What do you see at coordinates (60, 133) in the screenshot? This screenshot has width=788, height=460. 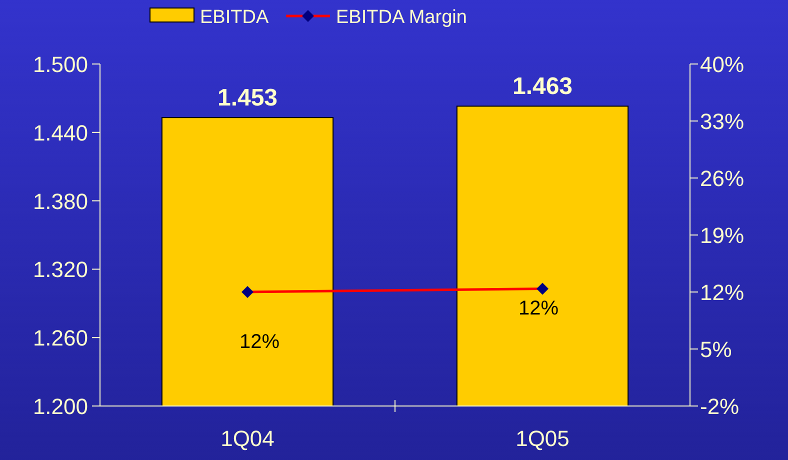 I see `y-tick-label: 1.440` at bounding box center [60, 133].